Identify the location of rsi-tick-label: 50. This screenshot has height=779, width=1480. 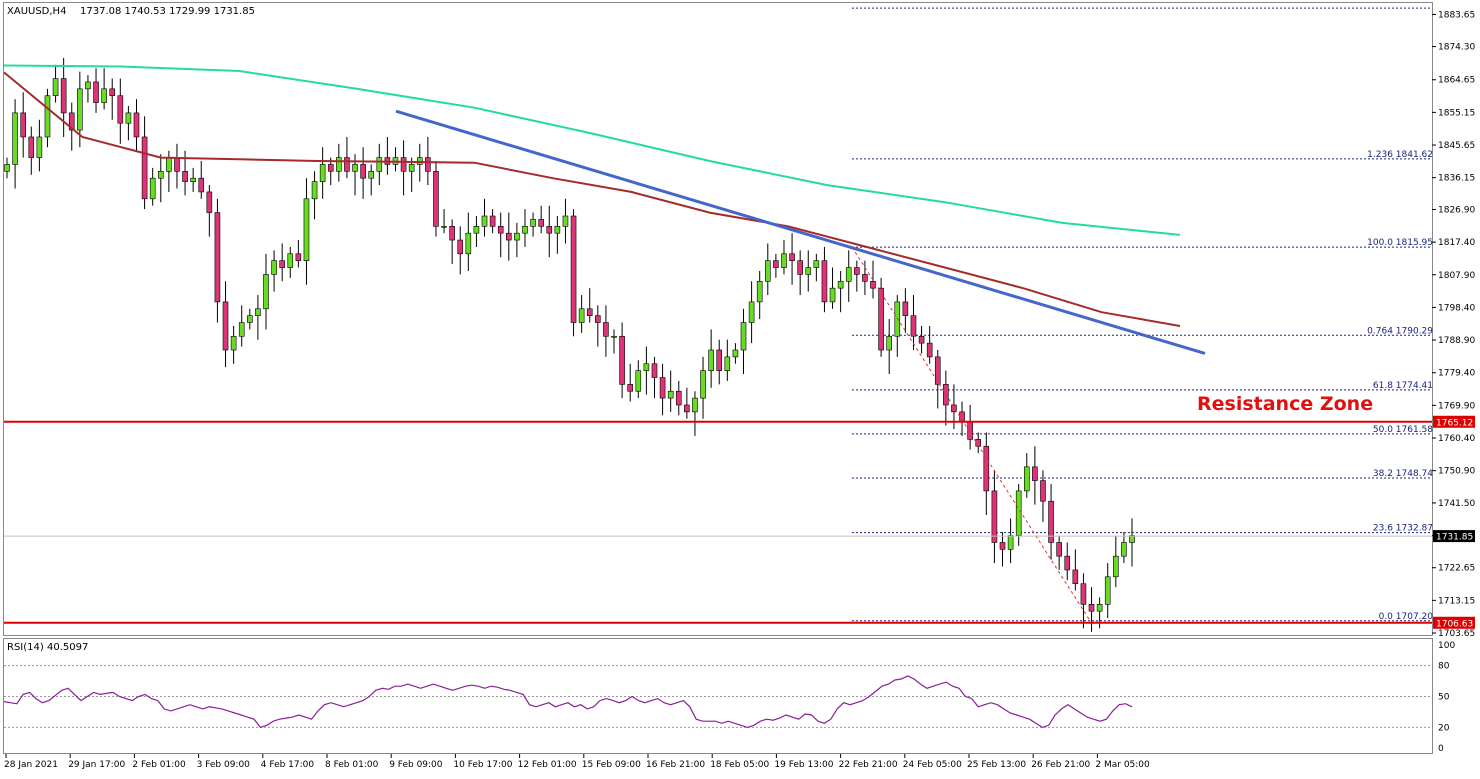
(1444, 698).